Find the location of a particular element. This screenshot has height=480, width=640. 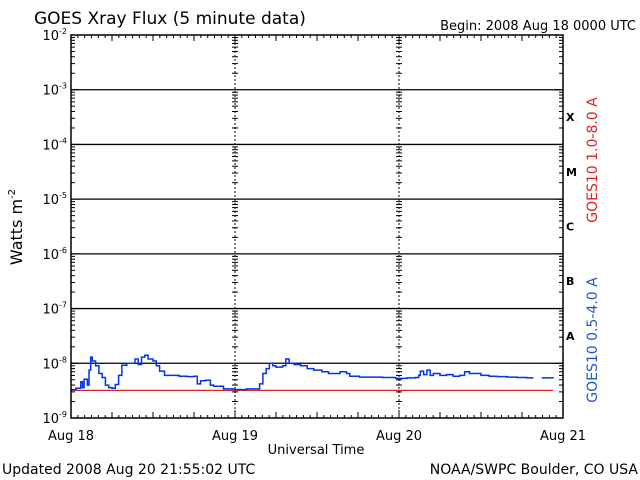

y-tick-label: 10⁻³ is located at coordinates (54, 90).